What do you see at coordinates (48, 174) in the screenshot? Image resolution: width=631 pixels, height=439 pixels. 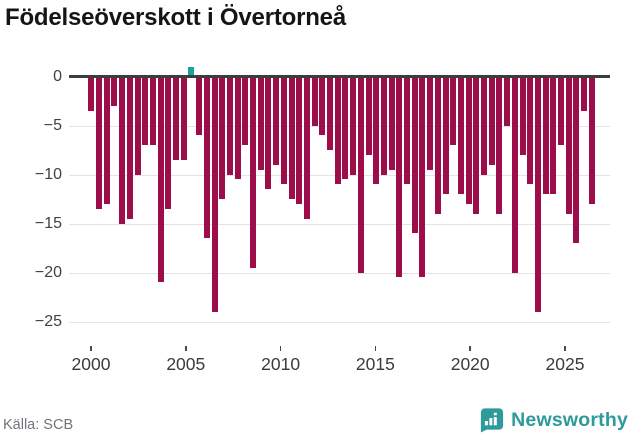 I see `y-axis-label: −10` at bounding box center [48, 174].